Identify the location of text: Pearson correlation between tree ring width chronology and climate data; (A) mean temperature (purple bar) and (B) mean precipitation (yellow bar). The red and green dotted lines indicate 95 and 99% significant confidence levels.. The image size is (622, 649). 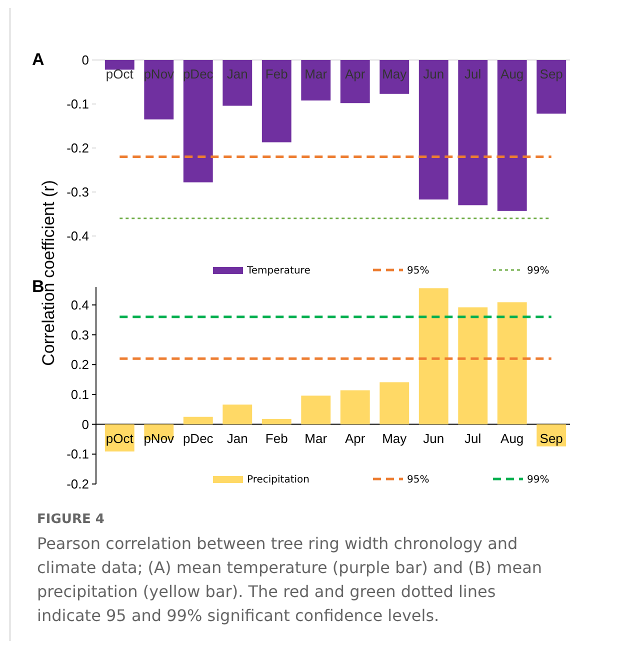
(289, 579).